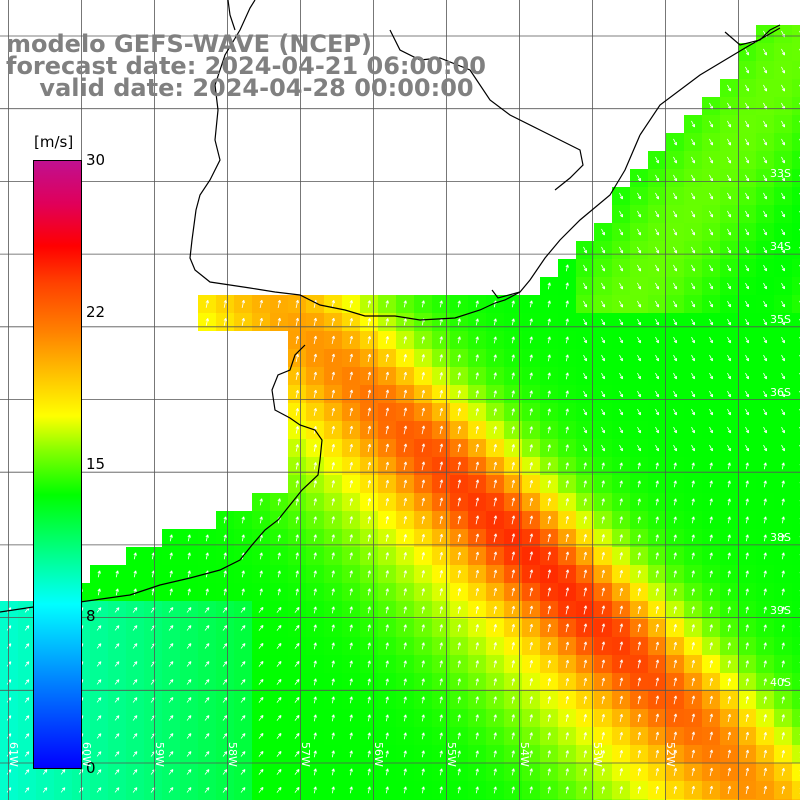  I want to click on lat-label-38s: 38S, so click(780, 537).